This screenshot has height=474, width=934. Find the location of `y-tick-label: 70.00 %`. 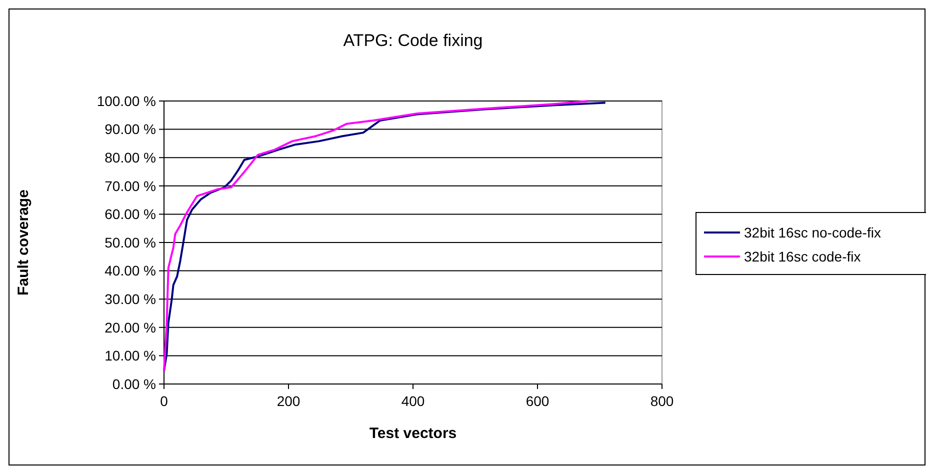

y-tick-label: 70.00 % is located at coordinates (130, 186).